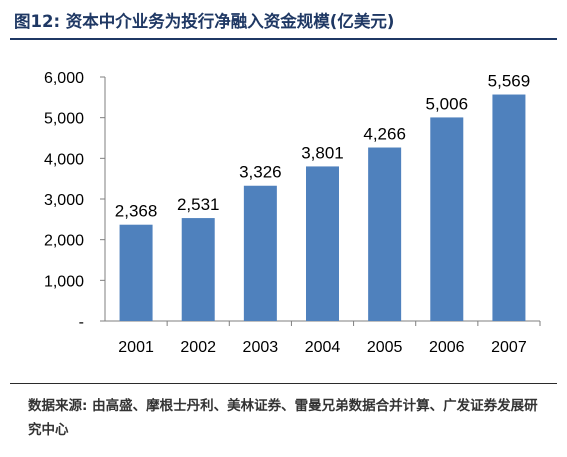 The width and height of the screenshot is (567, 457). What do you see at coordinates (136, 347) in the screenshot?
I see `x-tick-label-2001: 2001` at bounding box center [136, 347].